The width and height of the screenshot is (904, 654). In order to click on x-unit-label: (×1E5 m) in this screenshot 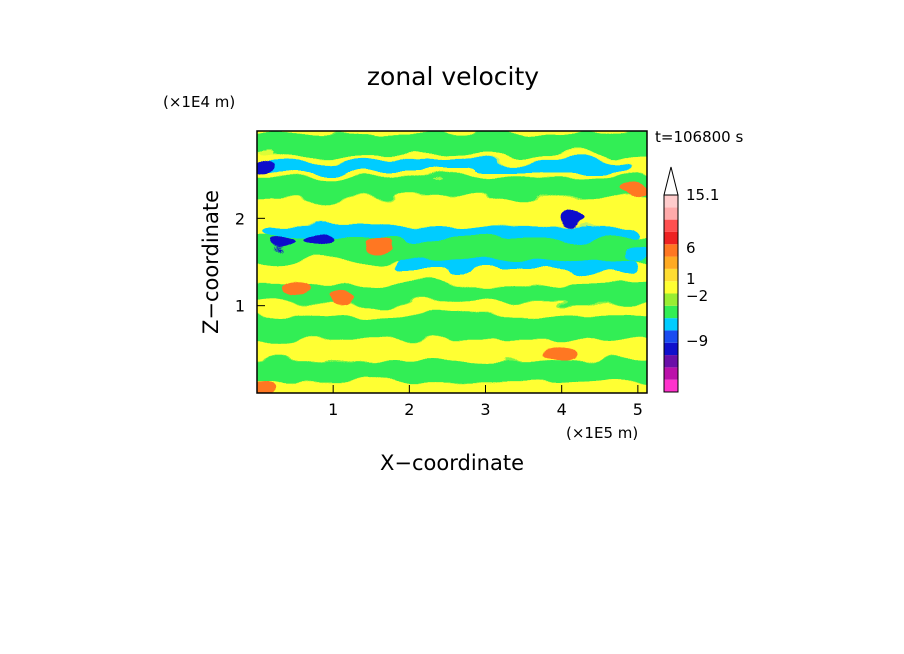, I will do `click(602, 433)`.